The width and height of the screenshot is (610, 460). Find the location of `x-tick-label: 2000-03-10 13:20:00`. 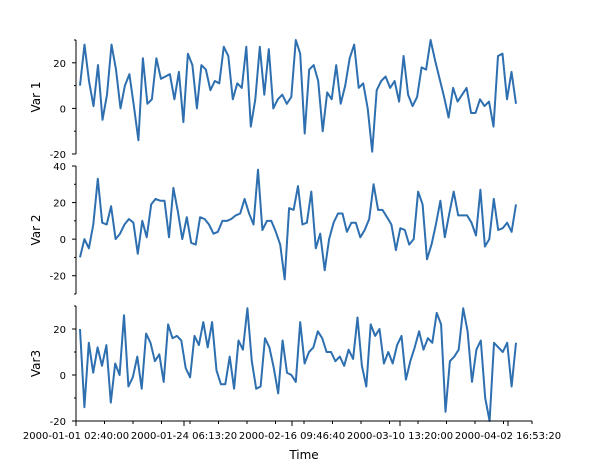

x-tick-label: 2000-03-10 13:20:00 is located at coordinates (400, 436).